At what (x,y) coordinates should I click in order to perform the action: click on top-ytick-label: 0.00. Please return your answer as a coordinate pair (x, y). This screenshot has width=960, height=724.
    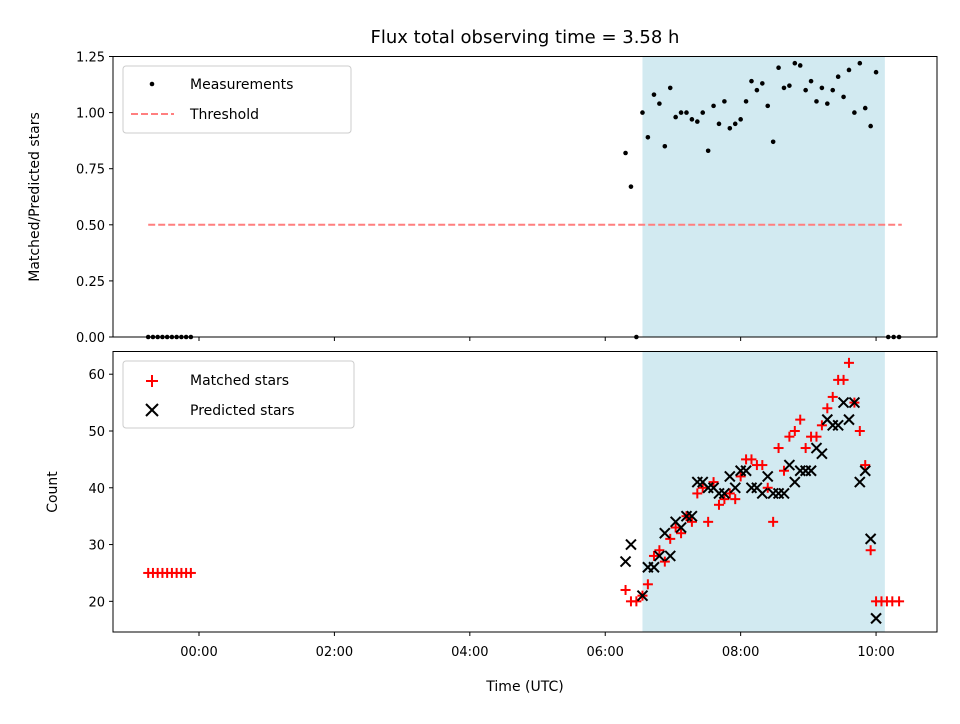
    Looking at the image, I should click on (90, 338).